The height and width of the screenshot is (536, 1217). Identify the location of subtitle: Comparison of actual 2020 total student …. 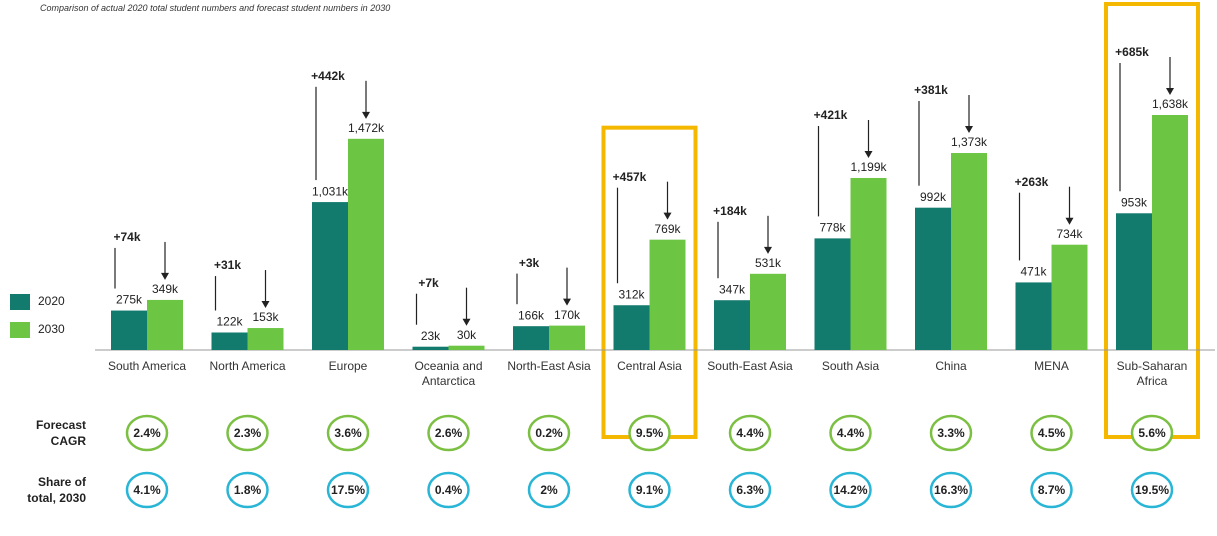
(215, 8).